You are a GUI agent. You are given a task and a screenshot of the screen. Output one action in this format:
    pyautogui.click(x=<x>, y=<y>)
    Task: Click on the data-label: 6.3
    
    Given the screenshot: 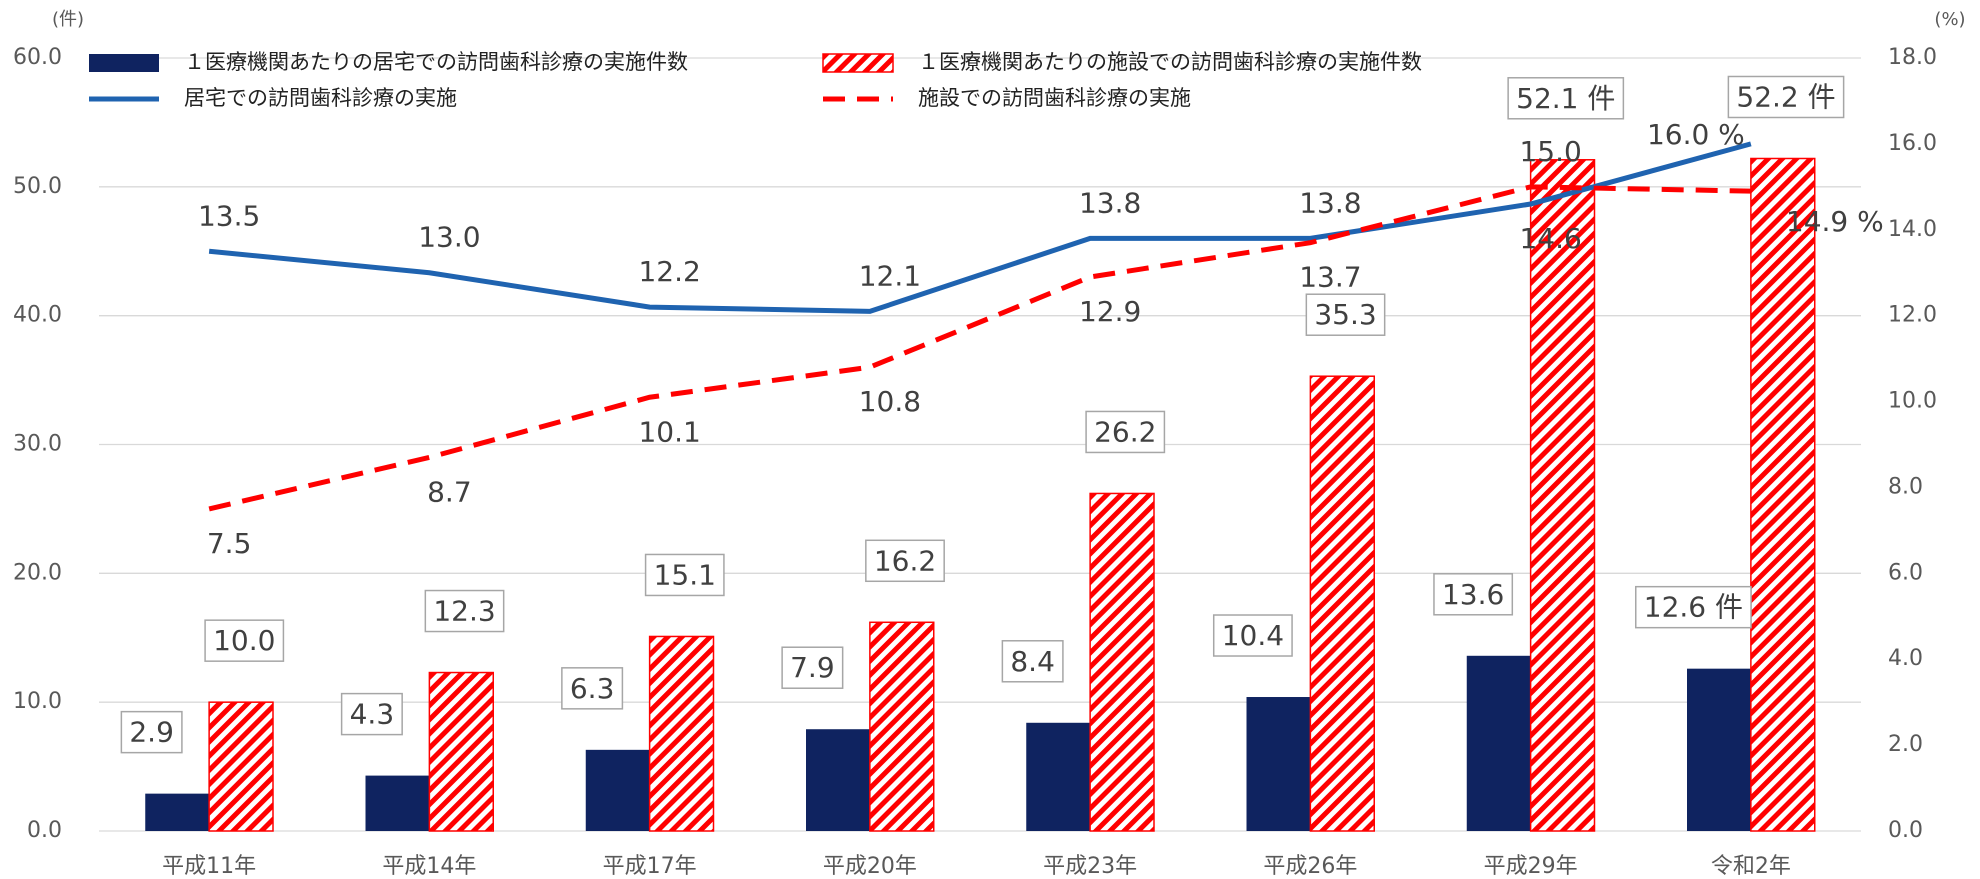 What is the action you would take?
    pyautogui.click(x=592, y=688)
    